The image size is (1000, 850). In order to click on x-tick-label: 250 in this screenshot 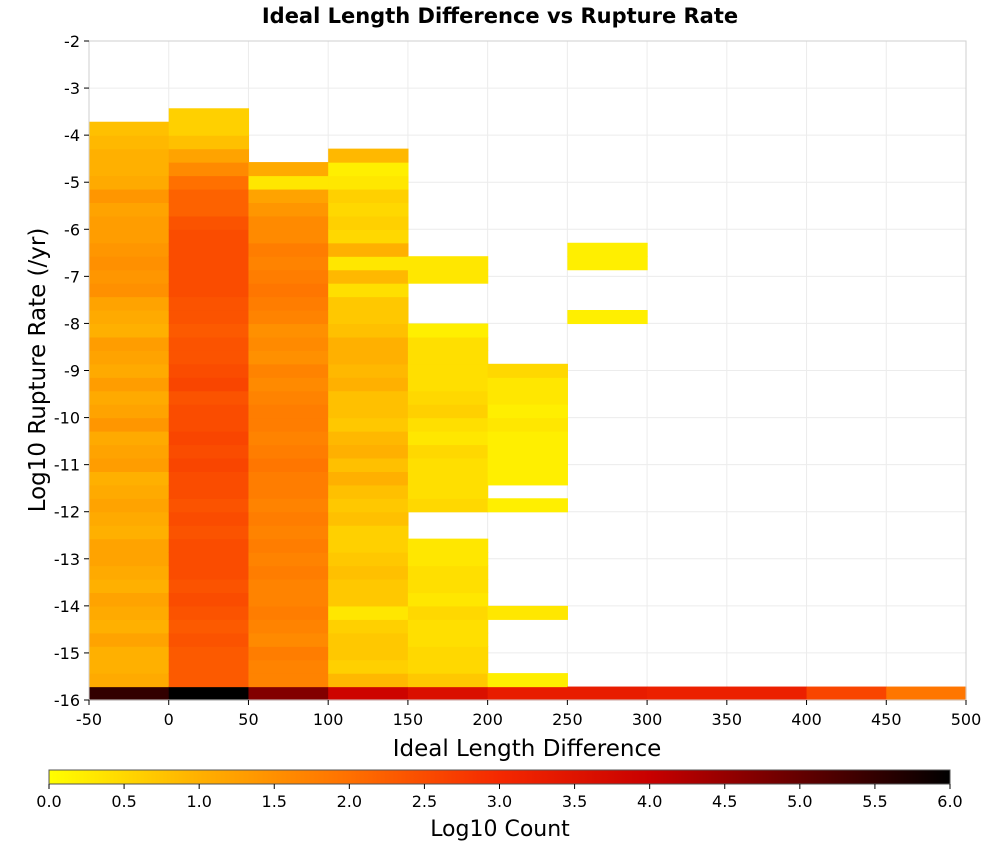, I will do `click(567, 719)`.